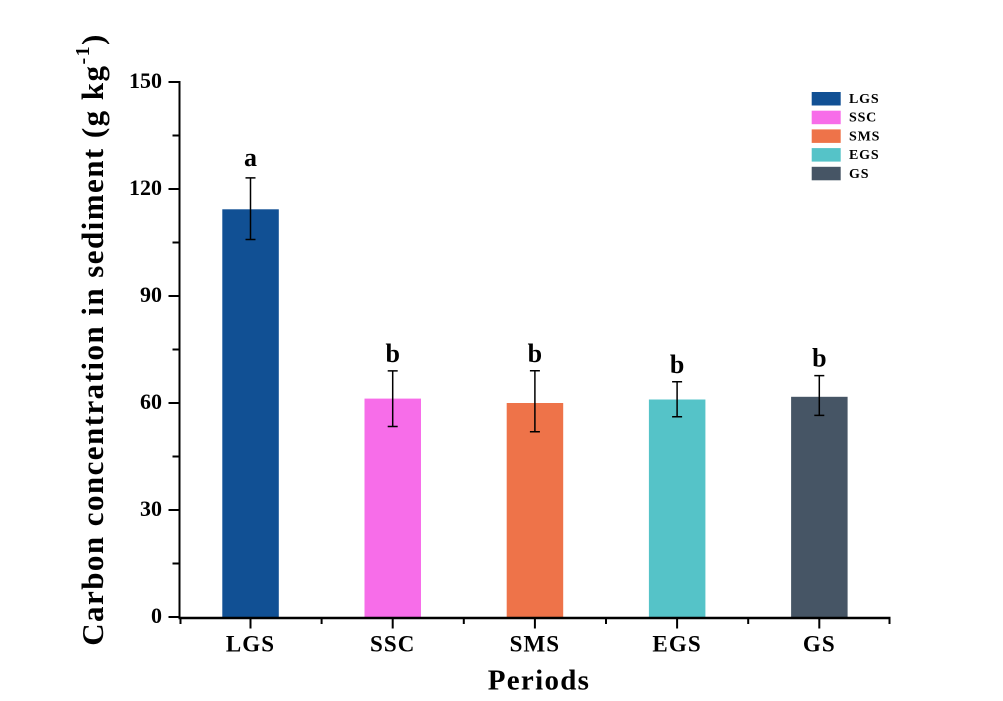 The width and height of the screenshot is (1003, 701). I want to click on svg-text: Periods, so click(539, 681).